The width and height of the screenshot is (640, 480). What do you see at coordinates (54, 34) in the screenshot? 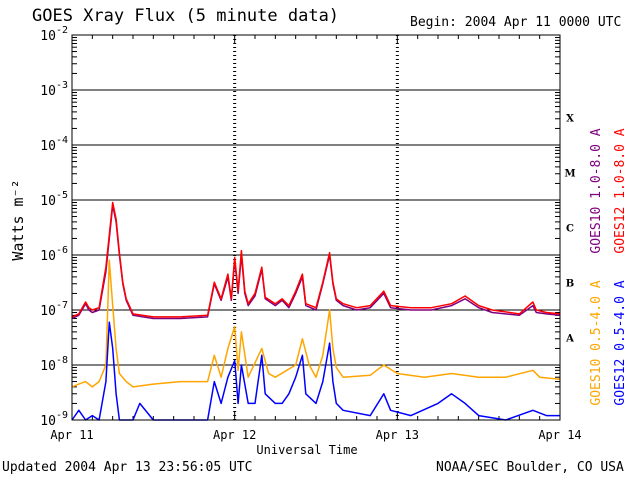
I see `y-tick-label-7: 10⁻²` at bounding box center [54, 34].